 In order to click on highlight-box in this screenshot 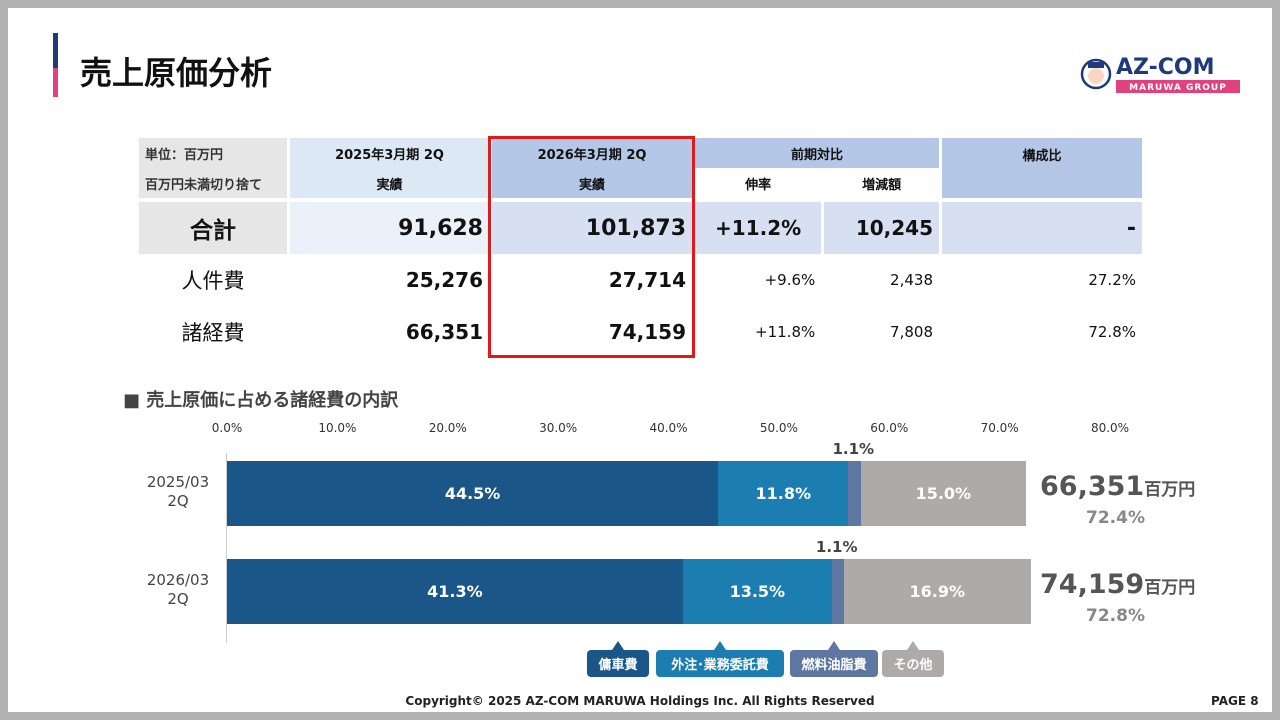, I will do `click(591, 247)`.